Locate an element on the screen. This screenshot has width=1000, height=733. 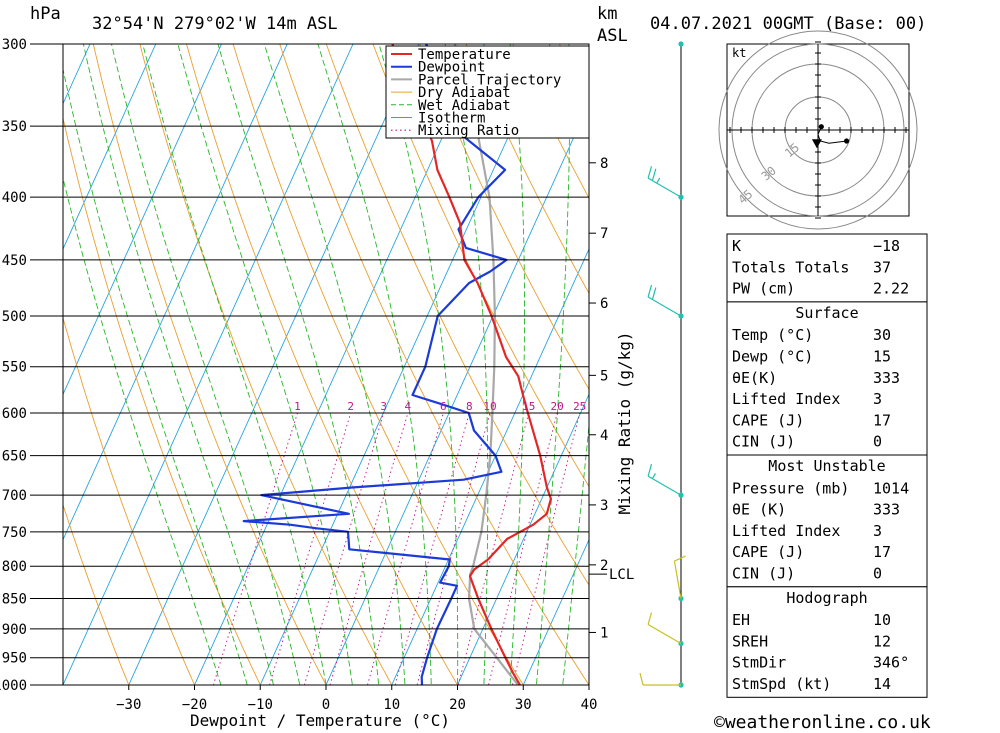
mixing-ratio-tick-label: 2 is located at coordinates (350, 406).